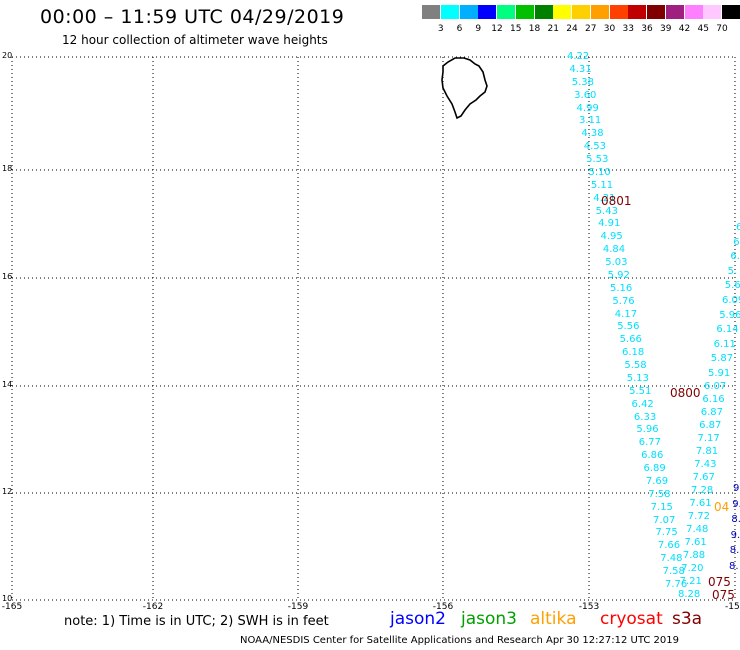 This screenshot has height=650, width=740. Describe the element at coordinates (687, 619) in the screenshot. I see `satellite-label: s3a` at that location.